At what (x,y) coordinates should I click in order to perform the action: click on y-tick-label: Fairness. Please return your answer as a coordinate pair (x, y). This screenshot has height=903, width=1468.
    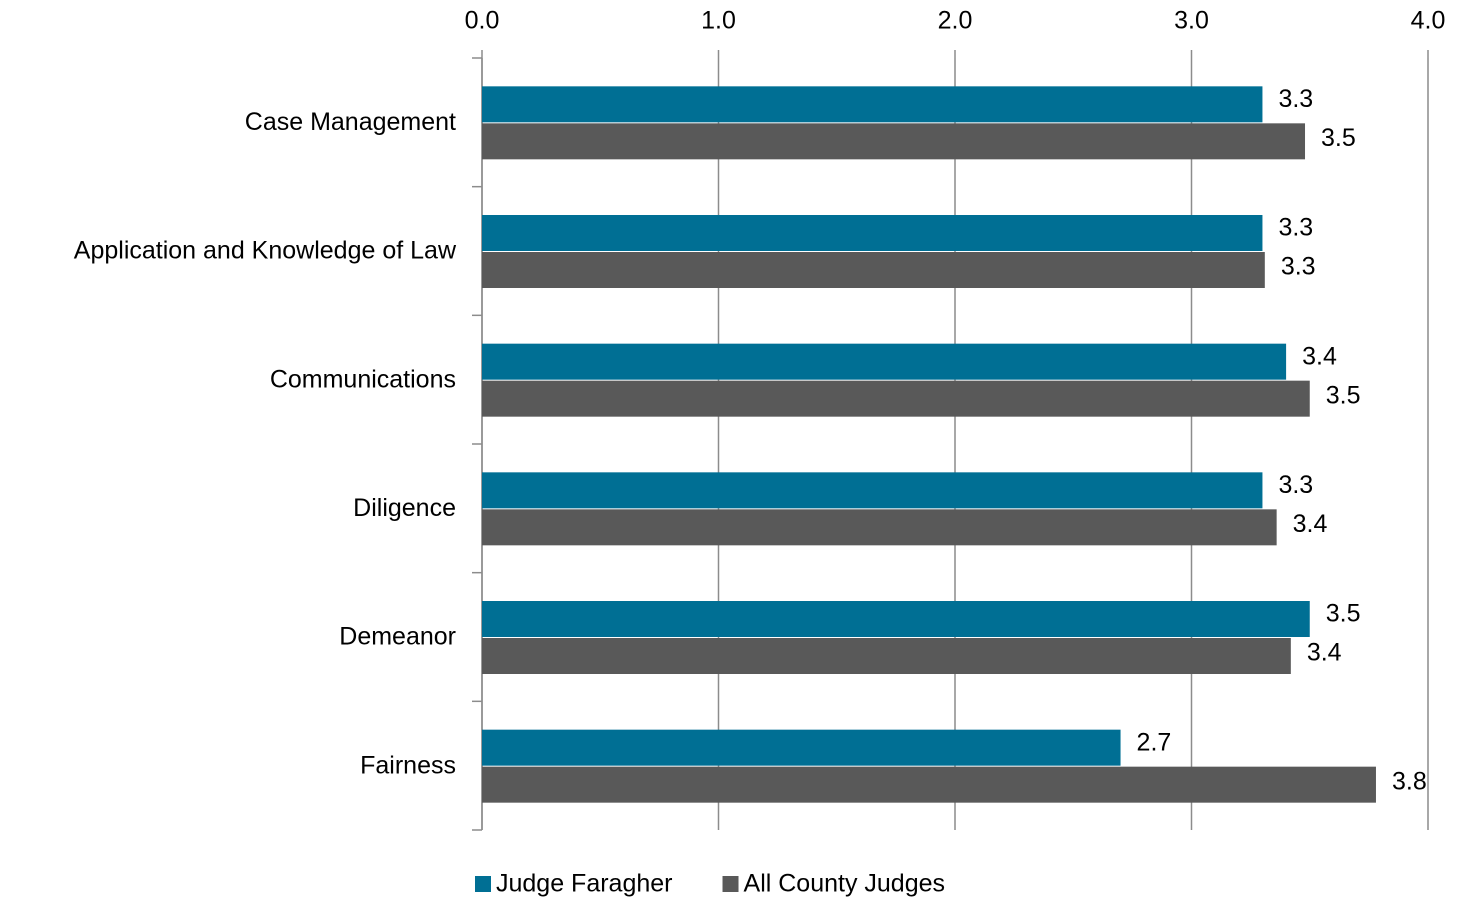
    Looking at the image, I should click on (408, 765).